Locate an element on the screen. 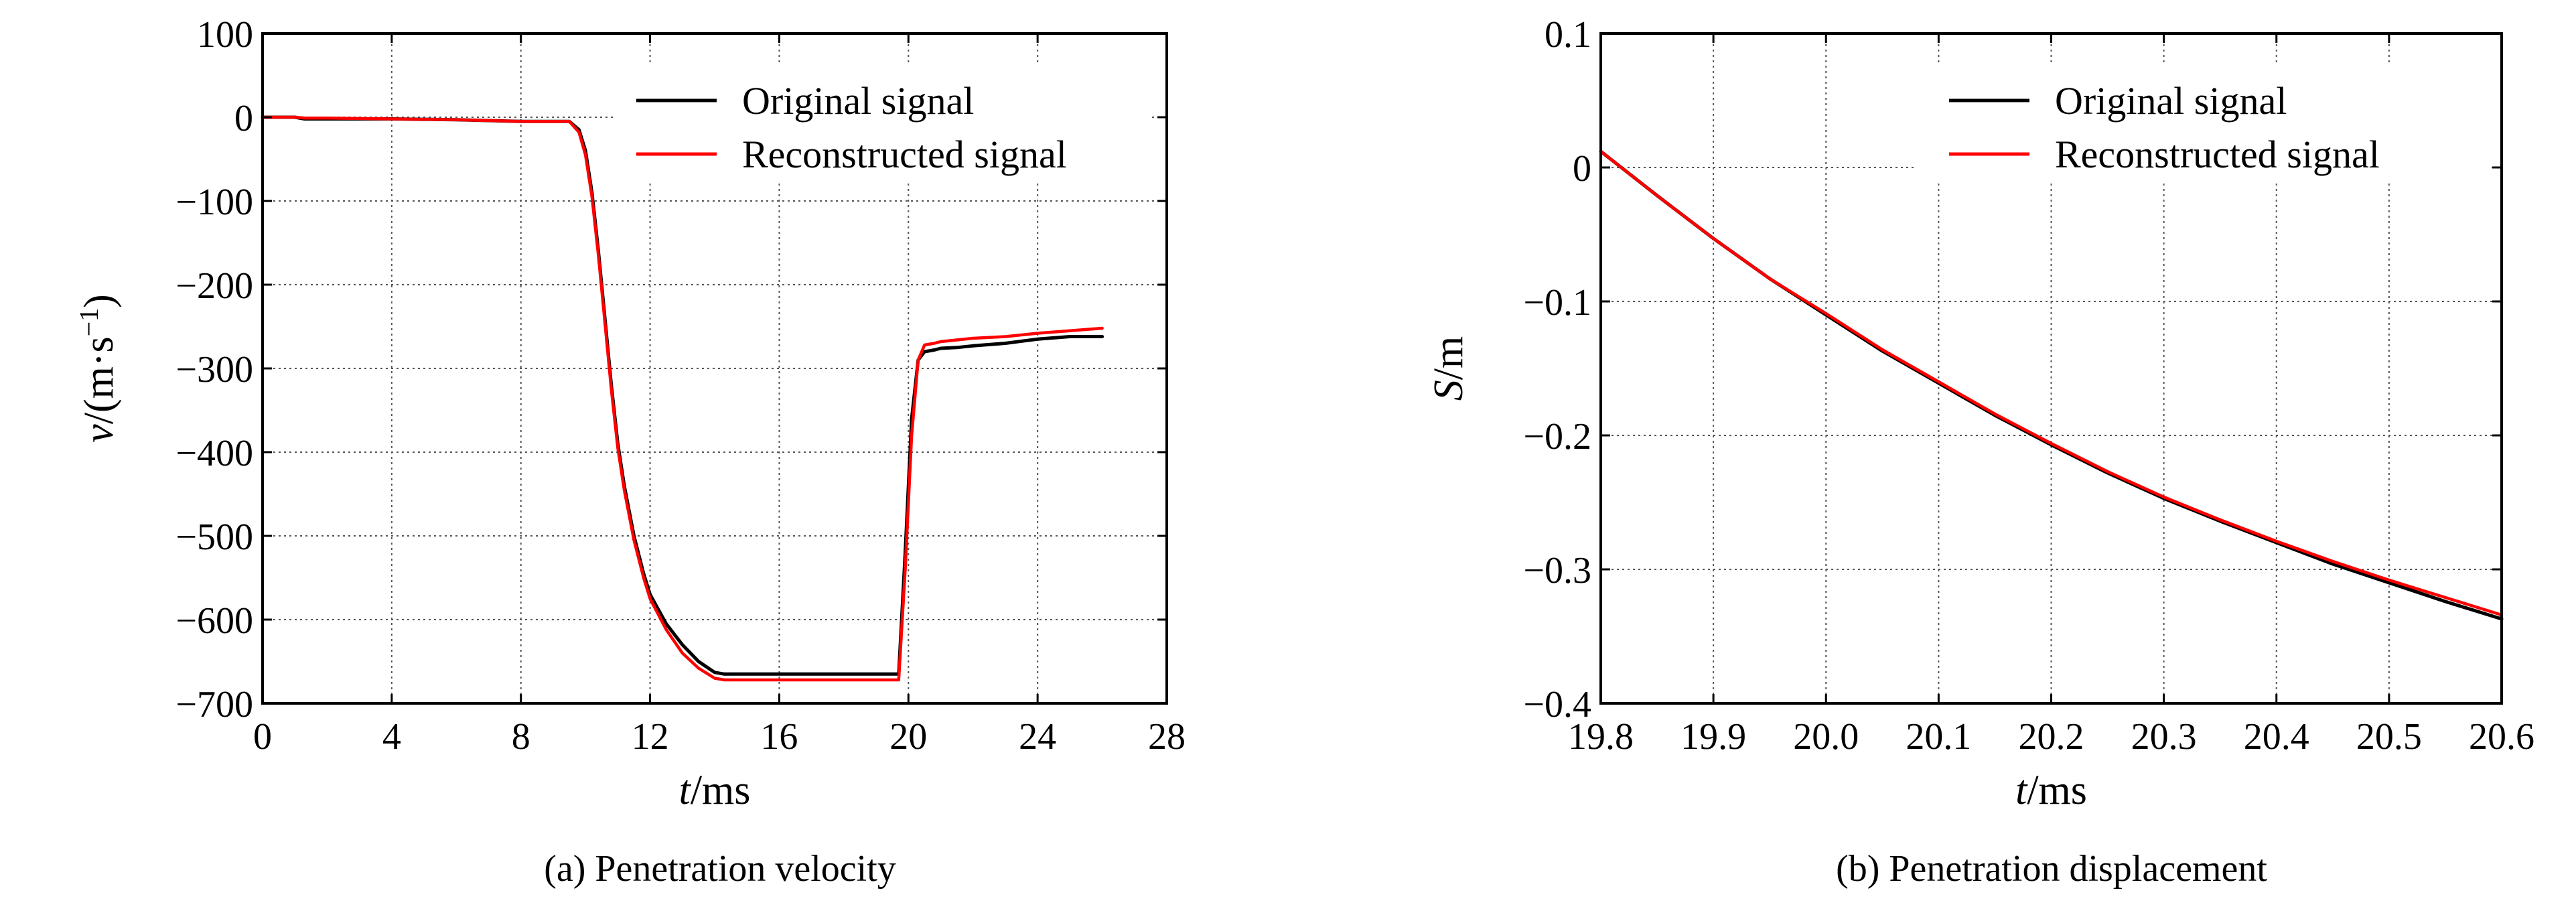  y-axis-label: v/(m·s−1) is located at coordinates (98, 368).